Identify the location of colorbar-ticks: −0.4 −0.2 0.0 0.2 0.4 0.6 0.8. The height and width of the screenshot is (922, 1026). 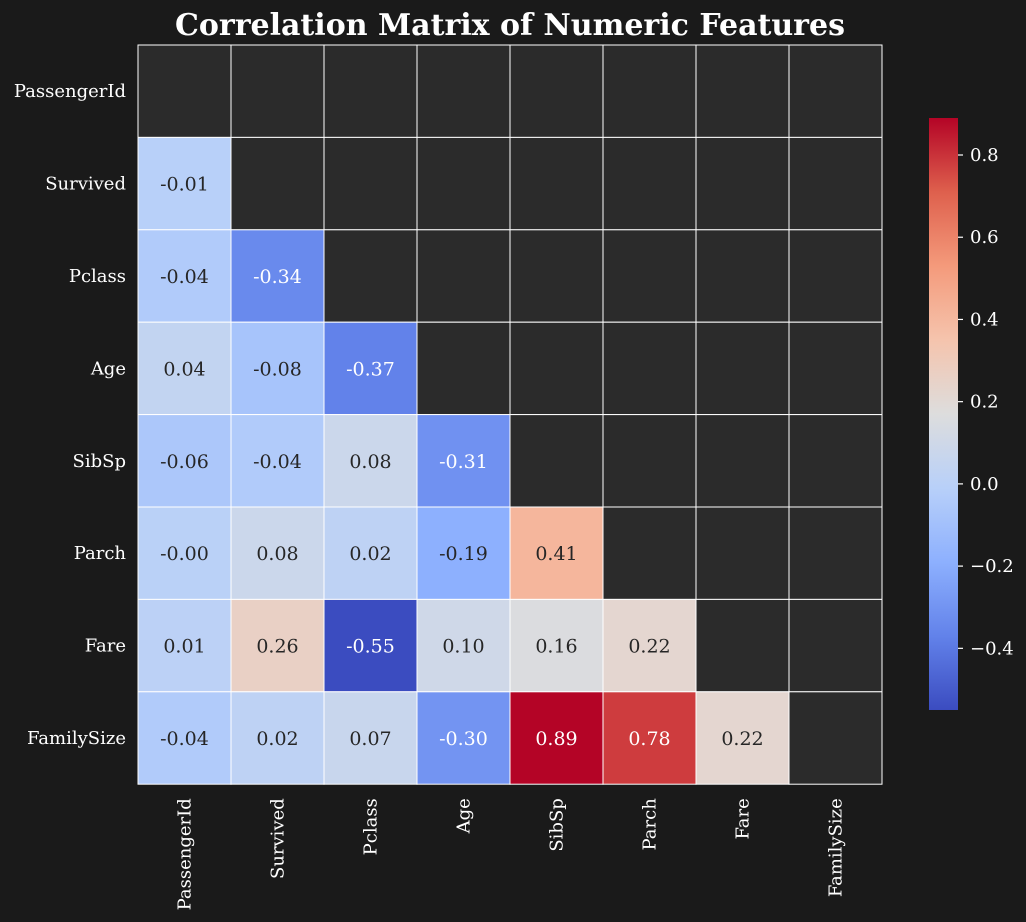
(986, 402).